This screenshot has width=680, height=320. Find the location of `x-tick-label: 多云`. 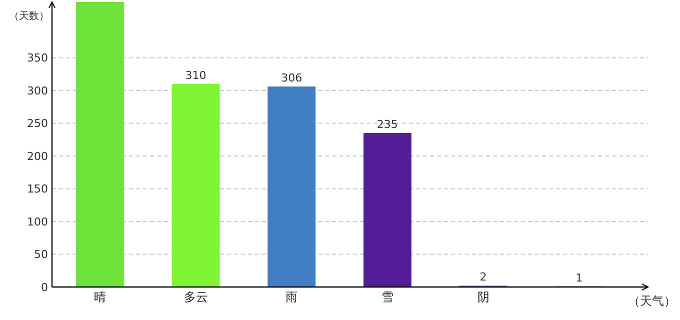

x-tick-label: 多云 is located at coordinates (196, 297).